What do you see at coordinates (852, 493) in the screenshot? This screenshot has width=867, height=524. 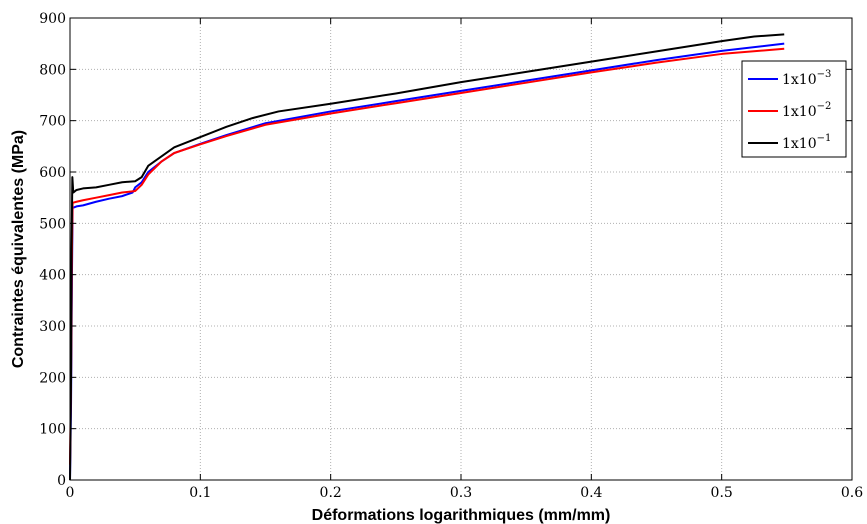 I see `x-tick-label: 0.6` at bounding box center [852, 493].